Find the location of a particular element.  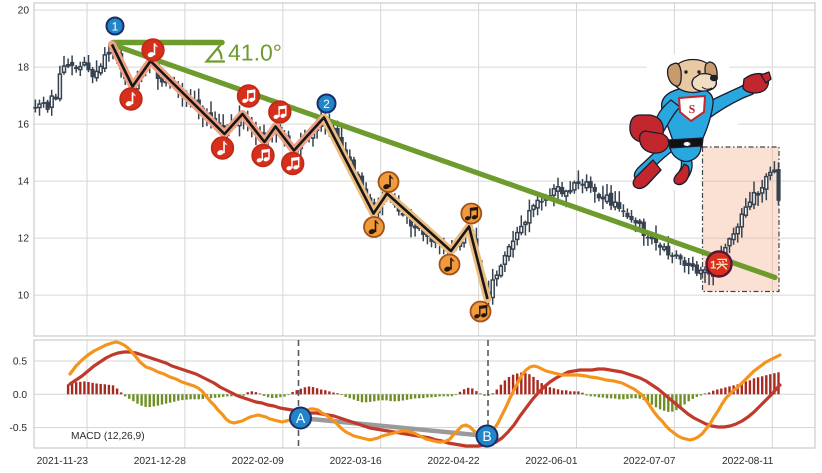

svg-text: 2022-03-16 is located at coordinates (356, 461).